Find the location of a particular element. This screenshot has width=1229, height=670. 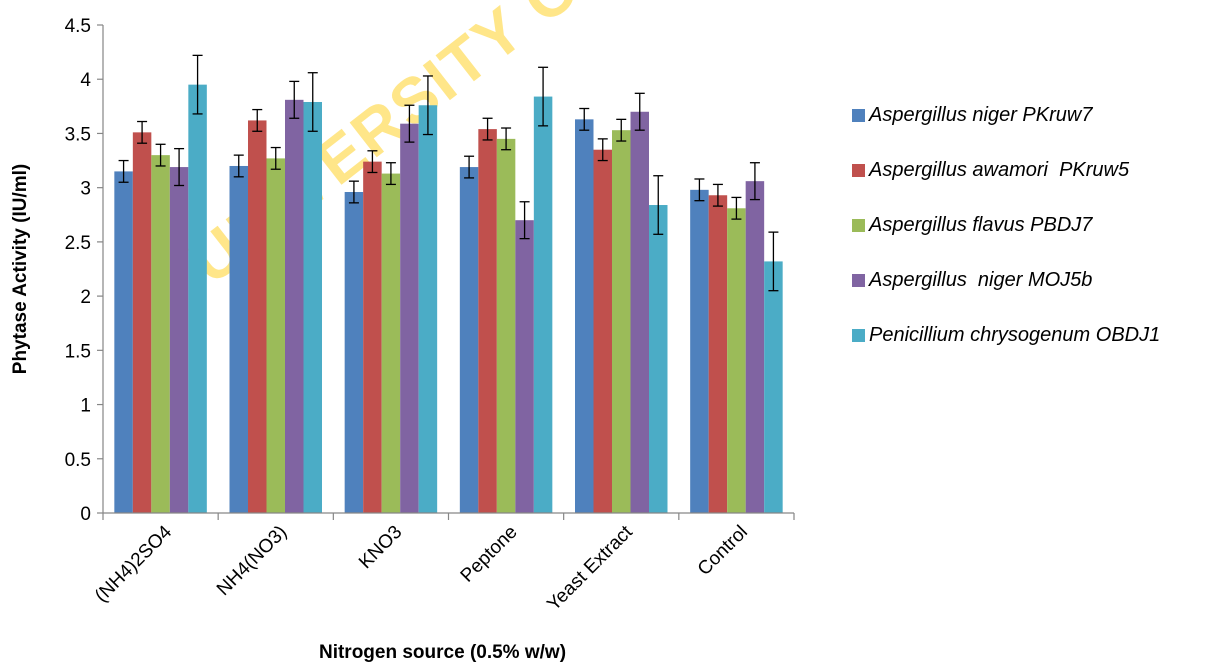

legend-item: Aspergillus niger PKruw7 is located at coordinates (1039, 115).